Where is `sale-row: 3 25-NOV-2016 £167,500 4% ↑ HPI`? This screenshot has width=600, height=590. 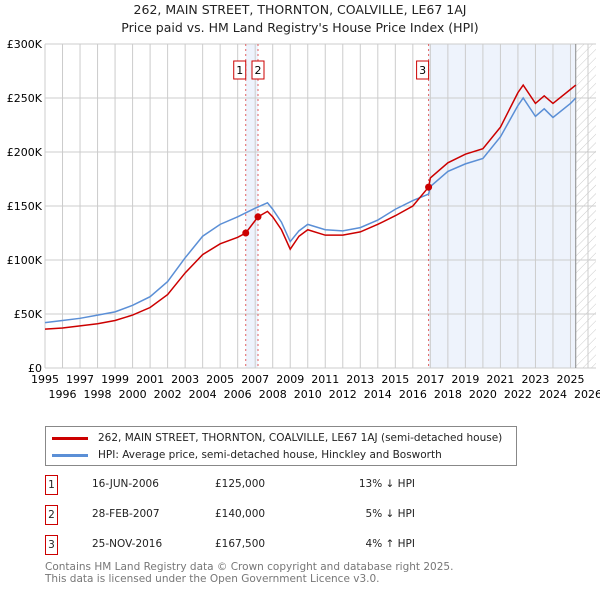 sale-row: 3 25-NOV-2016 £167,500 4% ↑ HPI is located at coordinates (245, 545).